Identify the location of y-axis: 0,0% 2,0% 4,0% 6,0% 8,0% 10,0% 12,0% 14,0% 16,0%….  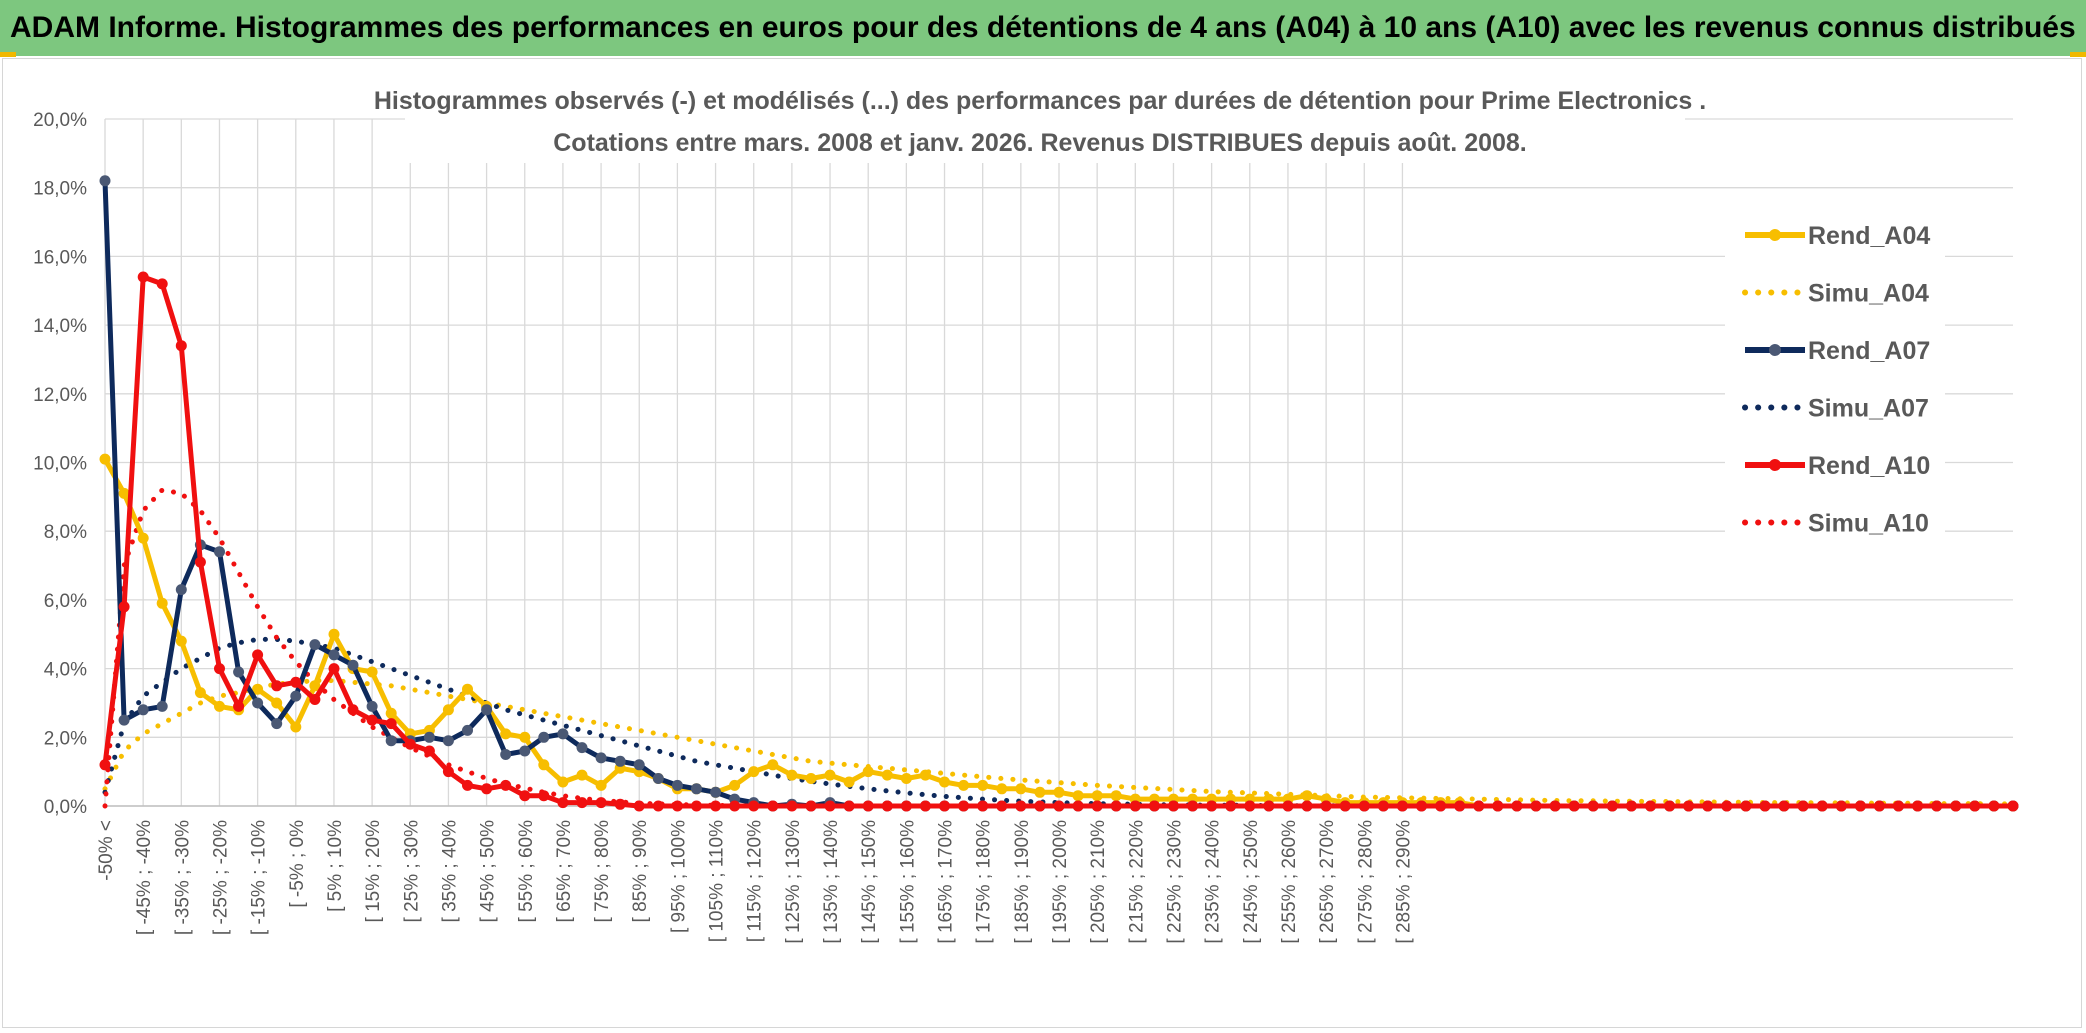
(60, 464).